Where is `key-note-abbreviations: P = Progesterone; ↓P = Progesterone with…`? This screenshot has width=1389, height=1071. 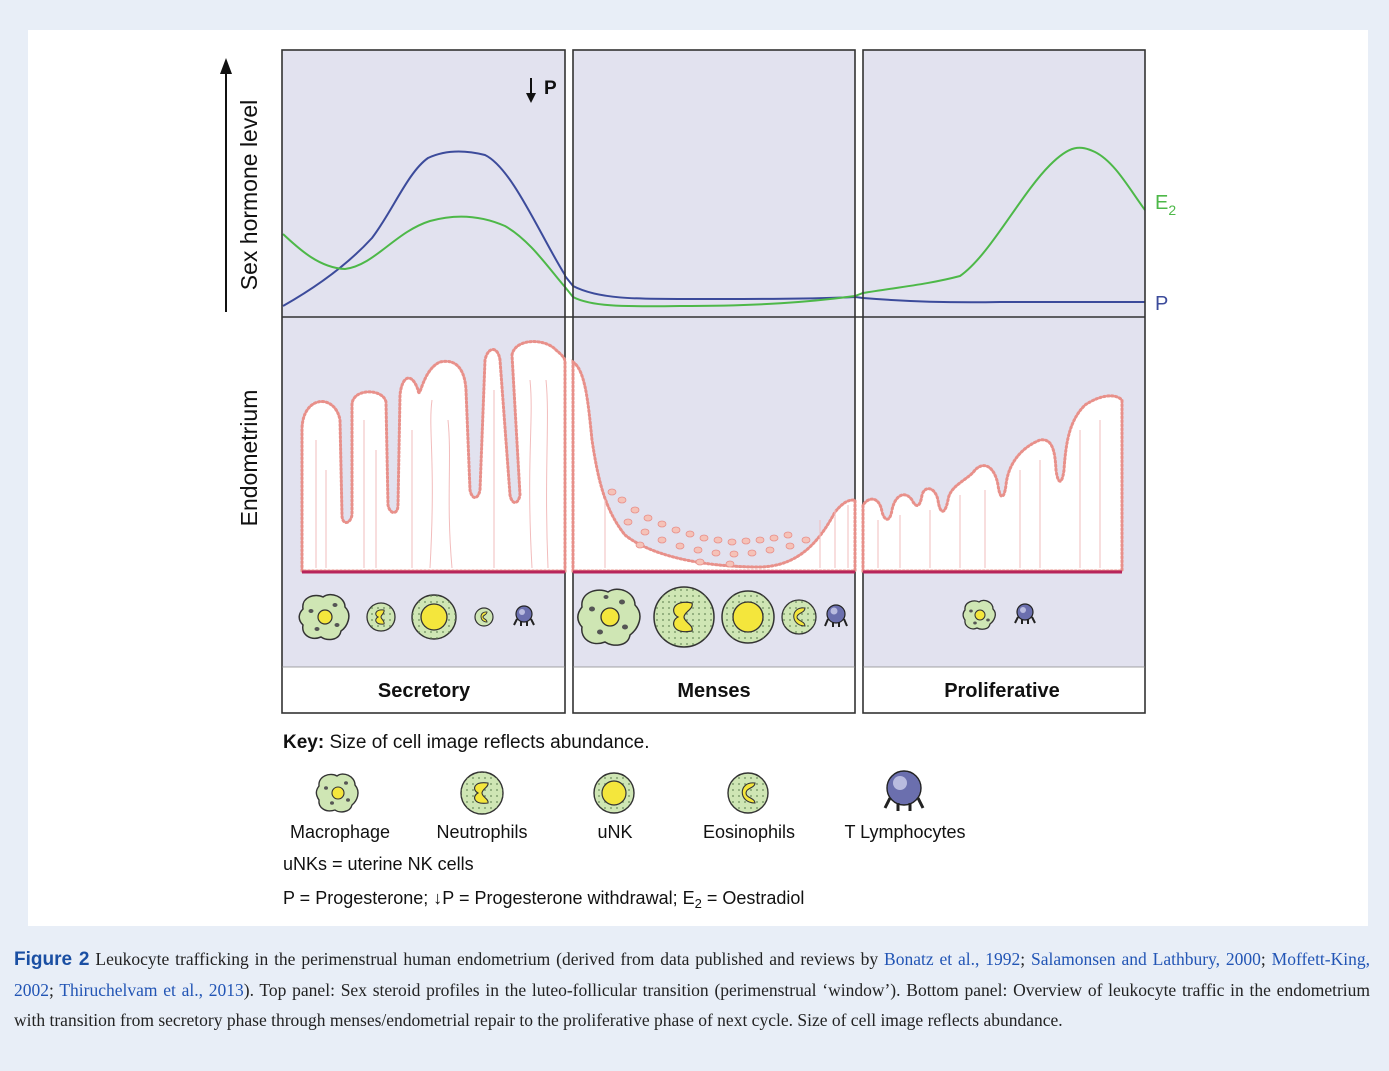
key-note-abbreviations: P = Progesterone; ↓P = Progesterone with… is located at coordinates (543, 899).